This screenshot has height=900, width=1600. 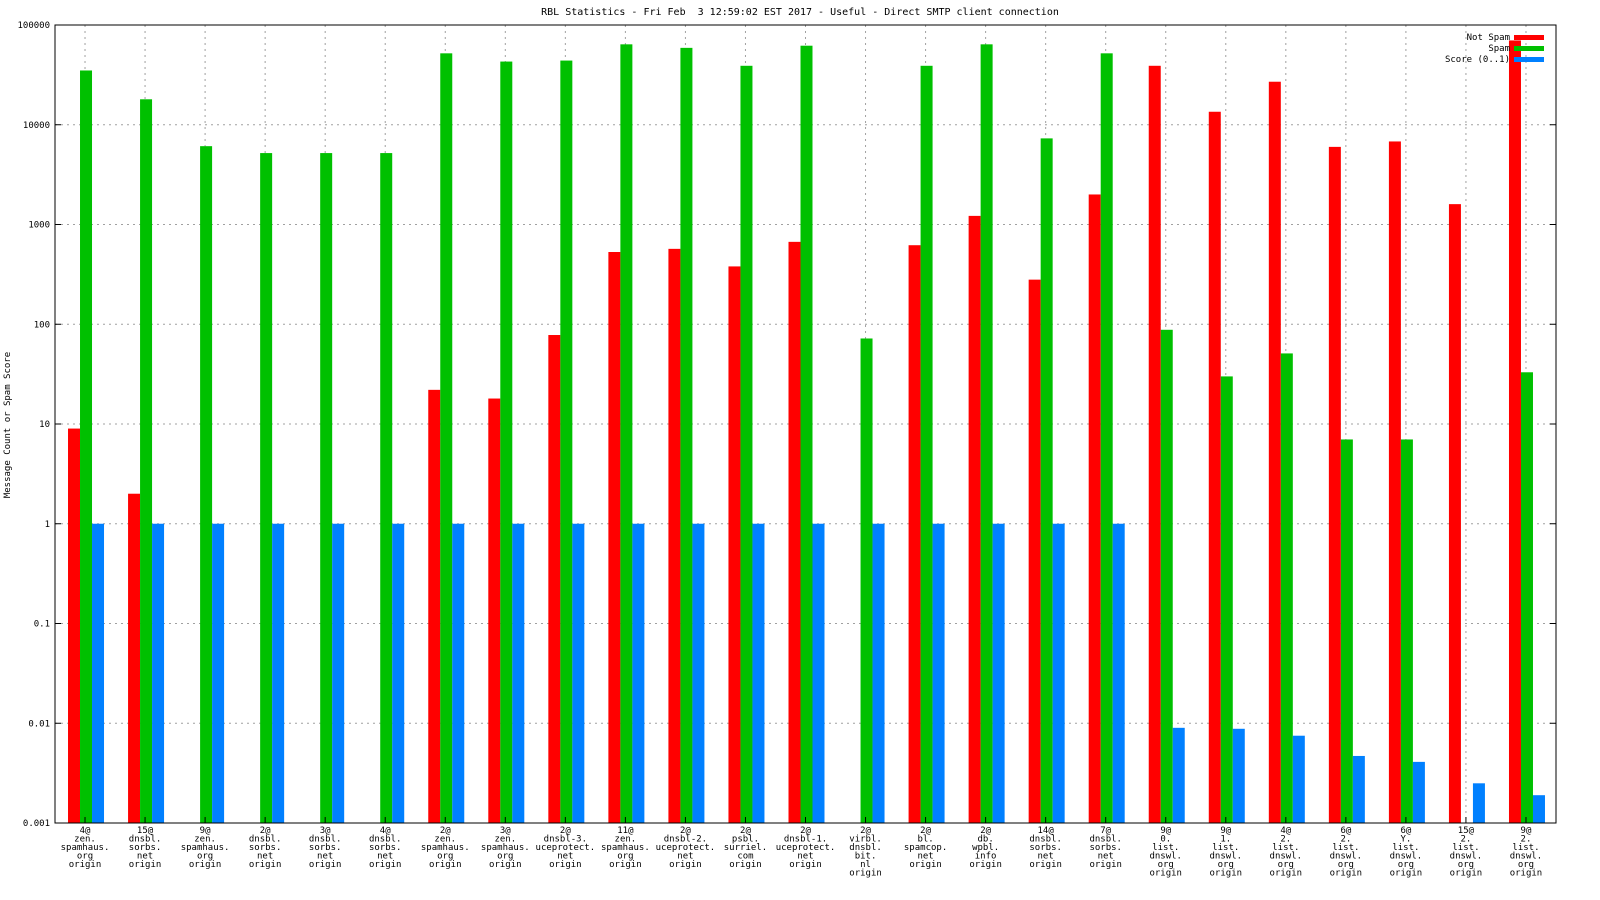 What do you see at coordinates (1046, 831) in the screenshot?
I see `x-category-line: 14@` at bounding box center [1046, 831].